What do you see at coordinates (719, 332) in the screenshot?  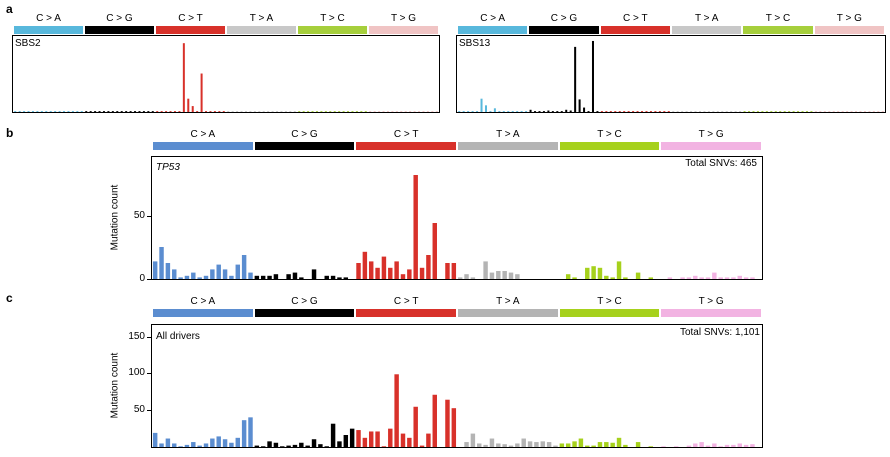 I see `total-snvs-c: Total SNVs: 1,101` at bounding box center [719, 332].